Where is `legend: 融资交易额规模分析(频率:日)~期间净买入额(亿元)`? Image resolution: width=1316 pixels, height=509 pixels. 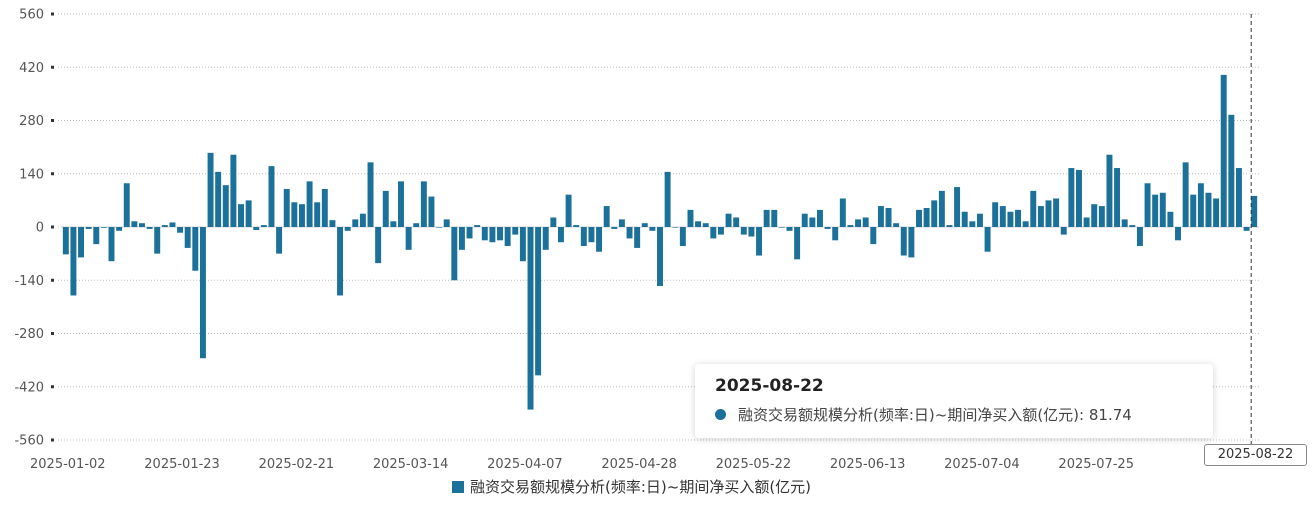
legend: 融资交易额规模分析(频率:日)~期间净买入额(亿元) is located at coordinates (631, 486).